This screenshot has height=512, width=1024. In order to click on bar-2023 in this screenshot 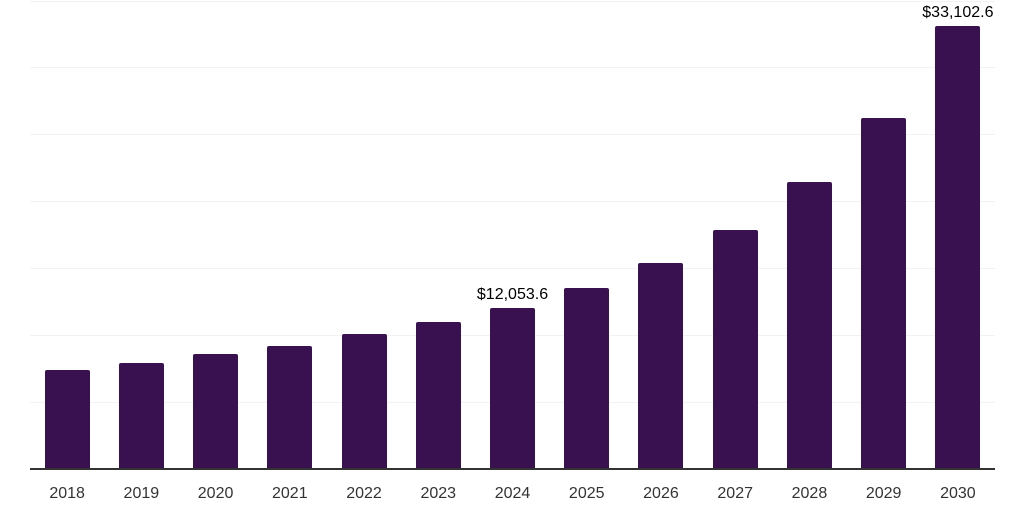, I will do `click(438, 395)`.